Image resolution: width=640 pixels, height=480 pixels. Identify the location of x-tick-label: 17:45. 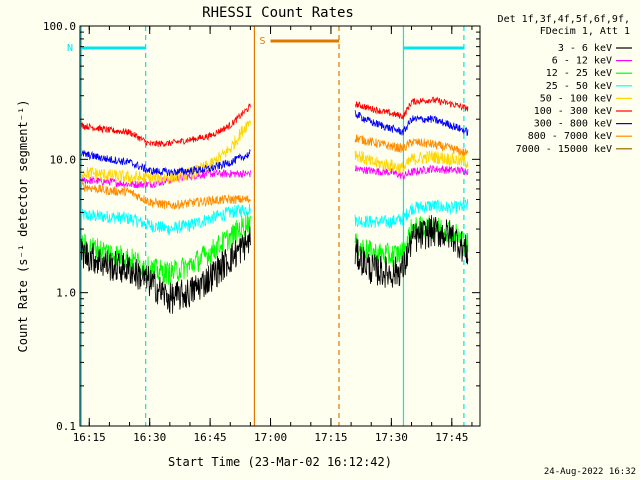
(451, 437).